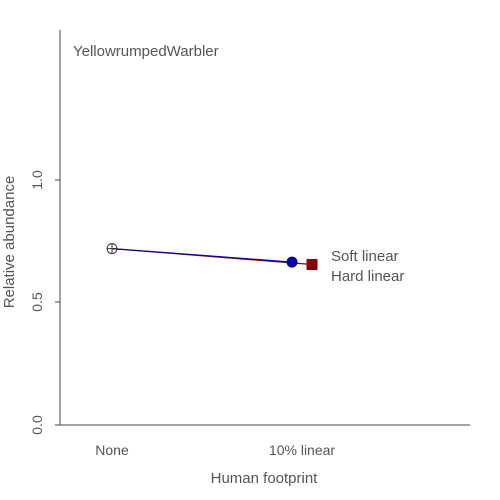 The image size is (500, 500). I want to click on soft-linear-label: Soft linear, so click(365, 256).